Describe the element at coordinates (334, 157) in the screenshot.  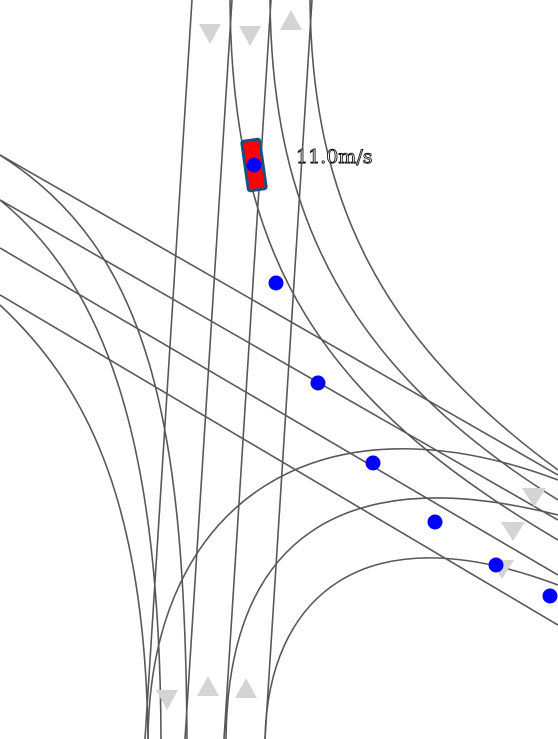
I see `speed-label: 11.0m/s` at that location.